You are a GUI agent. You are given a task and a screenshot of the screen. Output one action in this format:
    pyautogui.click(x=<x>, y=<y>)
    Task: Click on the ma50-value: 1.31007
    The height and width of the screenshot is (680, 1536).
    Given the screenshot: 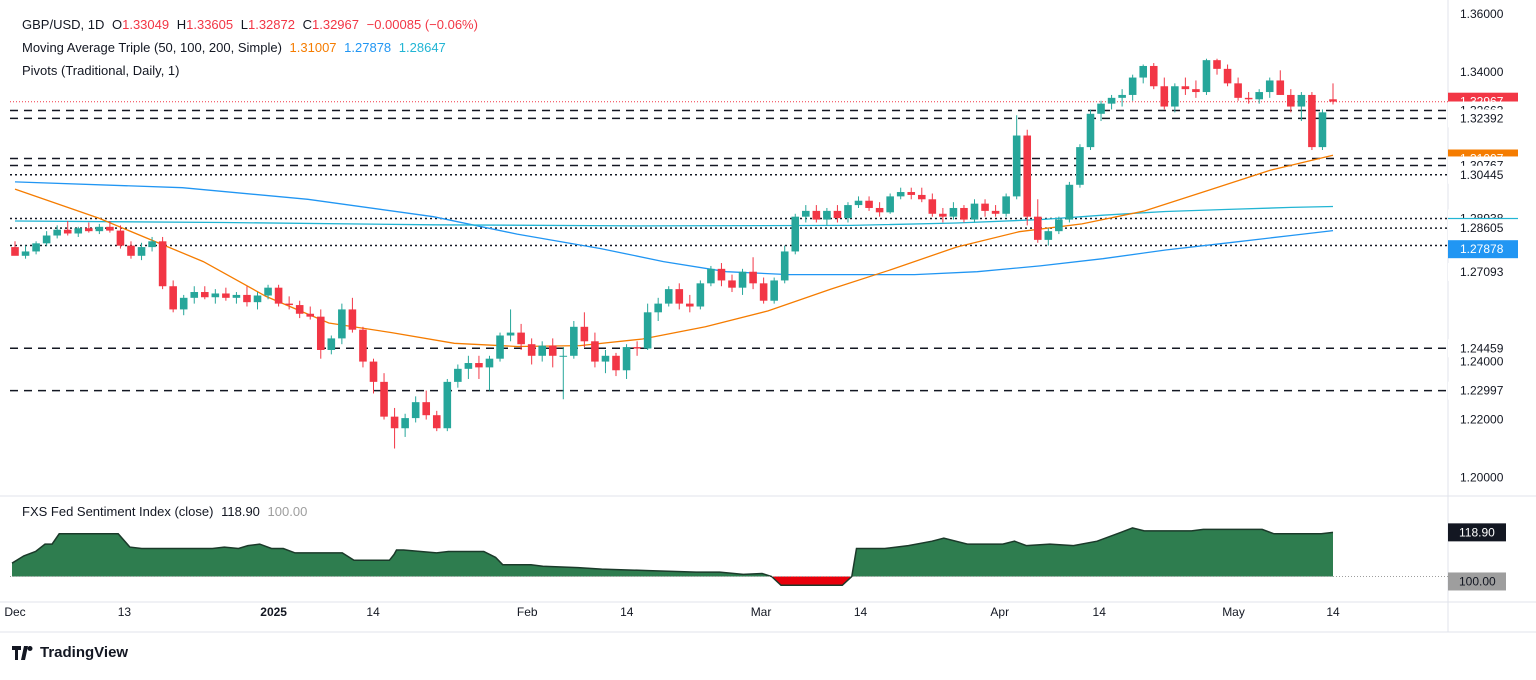 What is the action you would take?
    pyautogui.click(x=313, y=47)
    